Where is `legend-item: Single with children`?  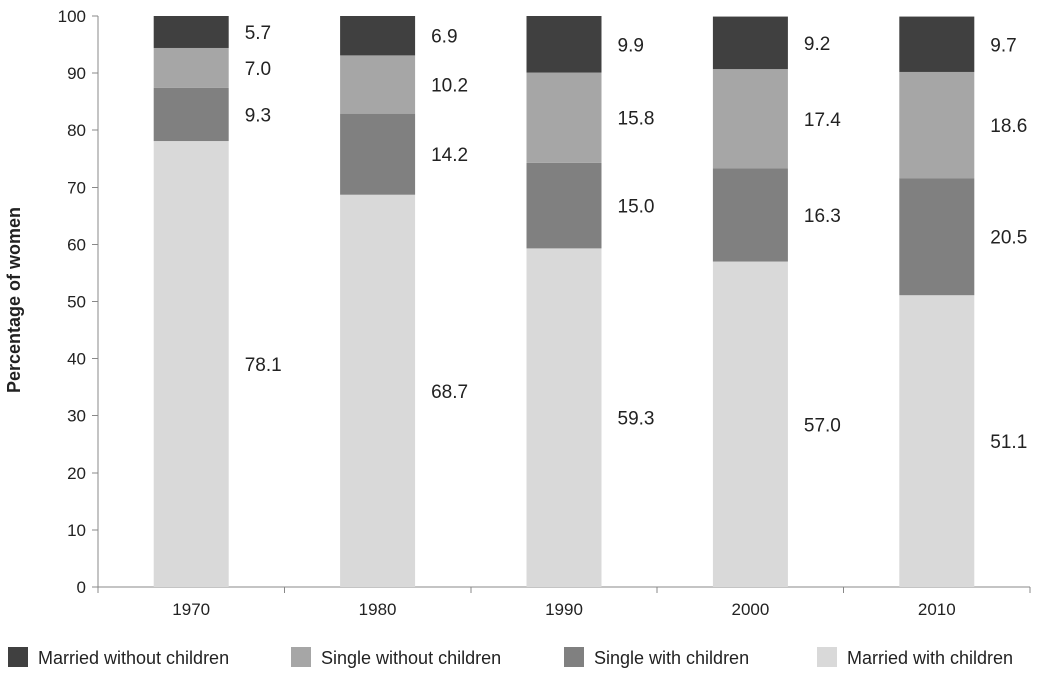
legend-item: Single with children is located at coordinates (656, 657).